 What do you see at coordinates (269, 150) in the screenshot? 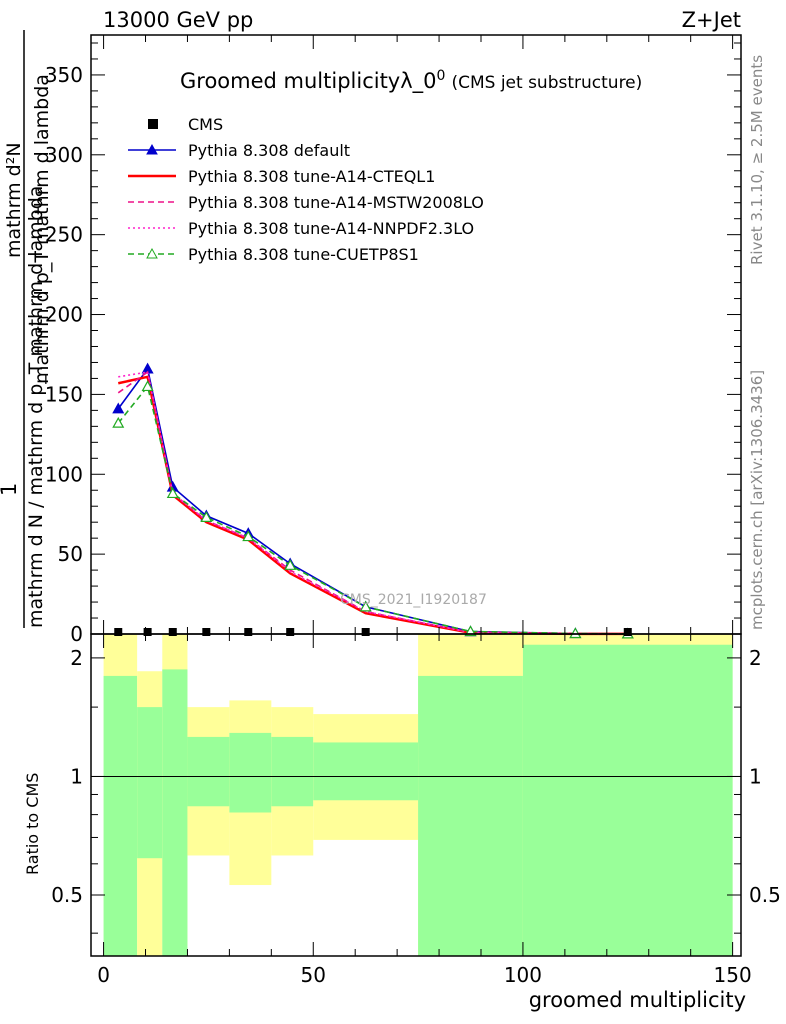
I see `legend-label-1: Pythia 8.308 default` at bounding box center [269, 150].